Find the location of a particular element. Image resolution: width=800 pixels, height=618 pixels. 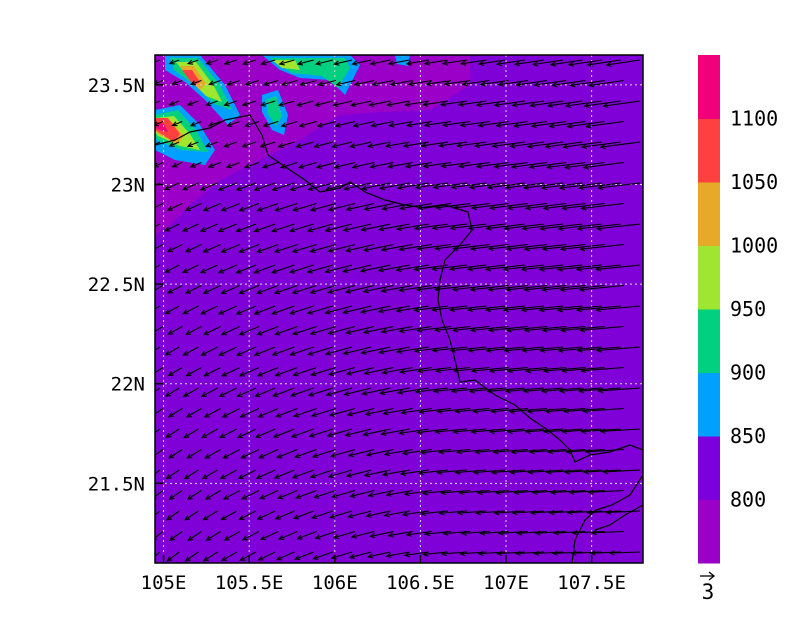

colorbar-segment is located at coordinates (709, 150).